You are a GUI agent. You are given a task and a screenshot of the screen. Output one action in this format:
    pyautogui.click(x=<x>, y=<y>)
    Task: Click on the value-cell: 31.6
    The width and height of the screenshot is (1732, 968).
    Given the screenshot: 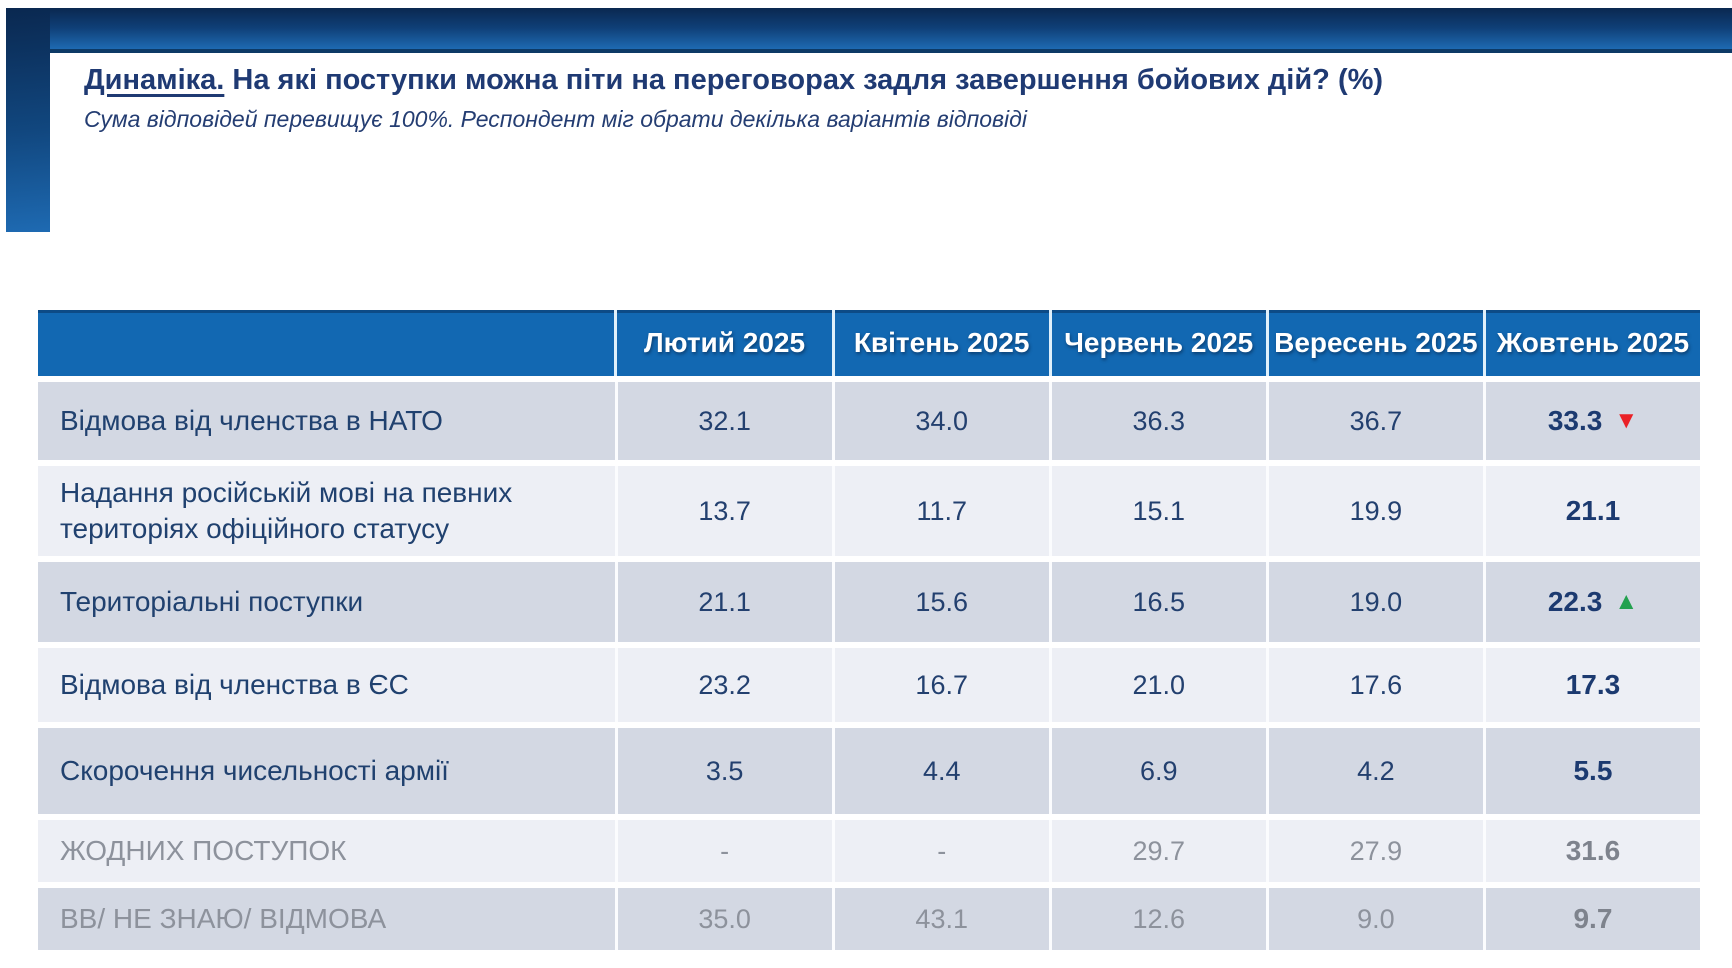 What is the action you would take?
    pyautogui.click(x=1591, y=851)
    